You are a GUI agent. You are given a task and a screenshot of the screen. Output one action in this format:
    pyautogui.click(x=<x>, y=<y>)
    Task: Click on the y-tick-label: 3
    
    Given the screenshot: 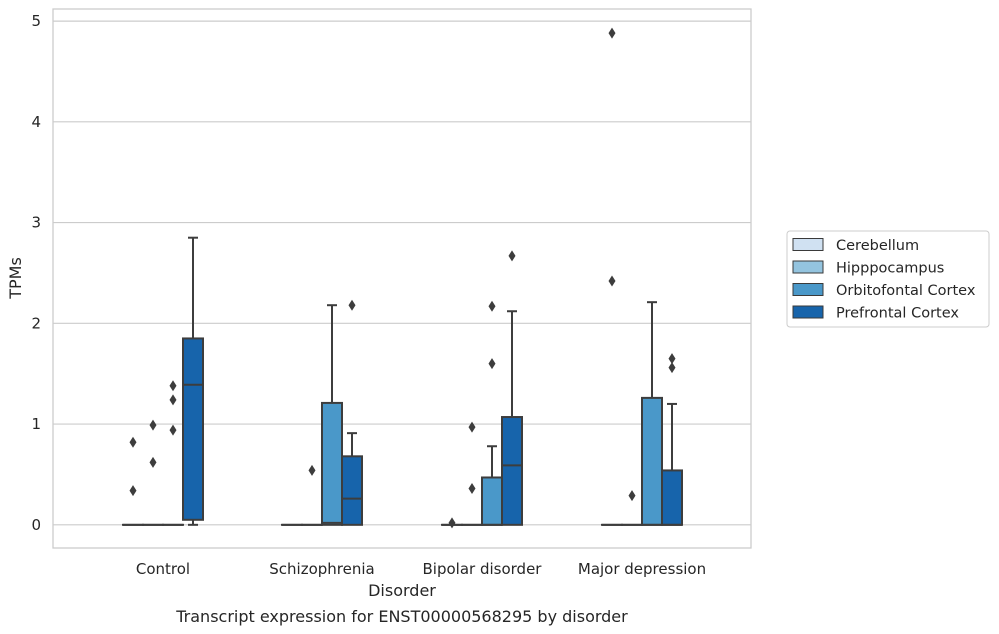 What is the action you would take?
    pyautogui.click(x=36, y=223)
    